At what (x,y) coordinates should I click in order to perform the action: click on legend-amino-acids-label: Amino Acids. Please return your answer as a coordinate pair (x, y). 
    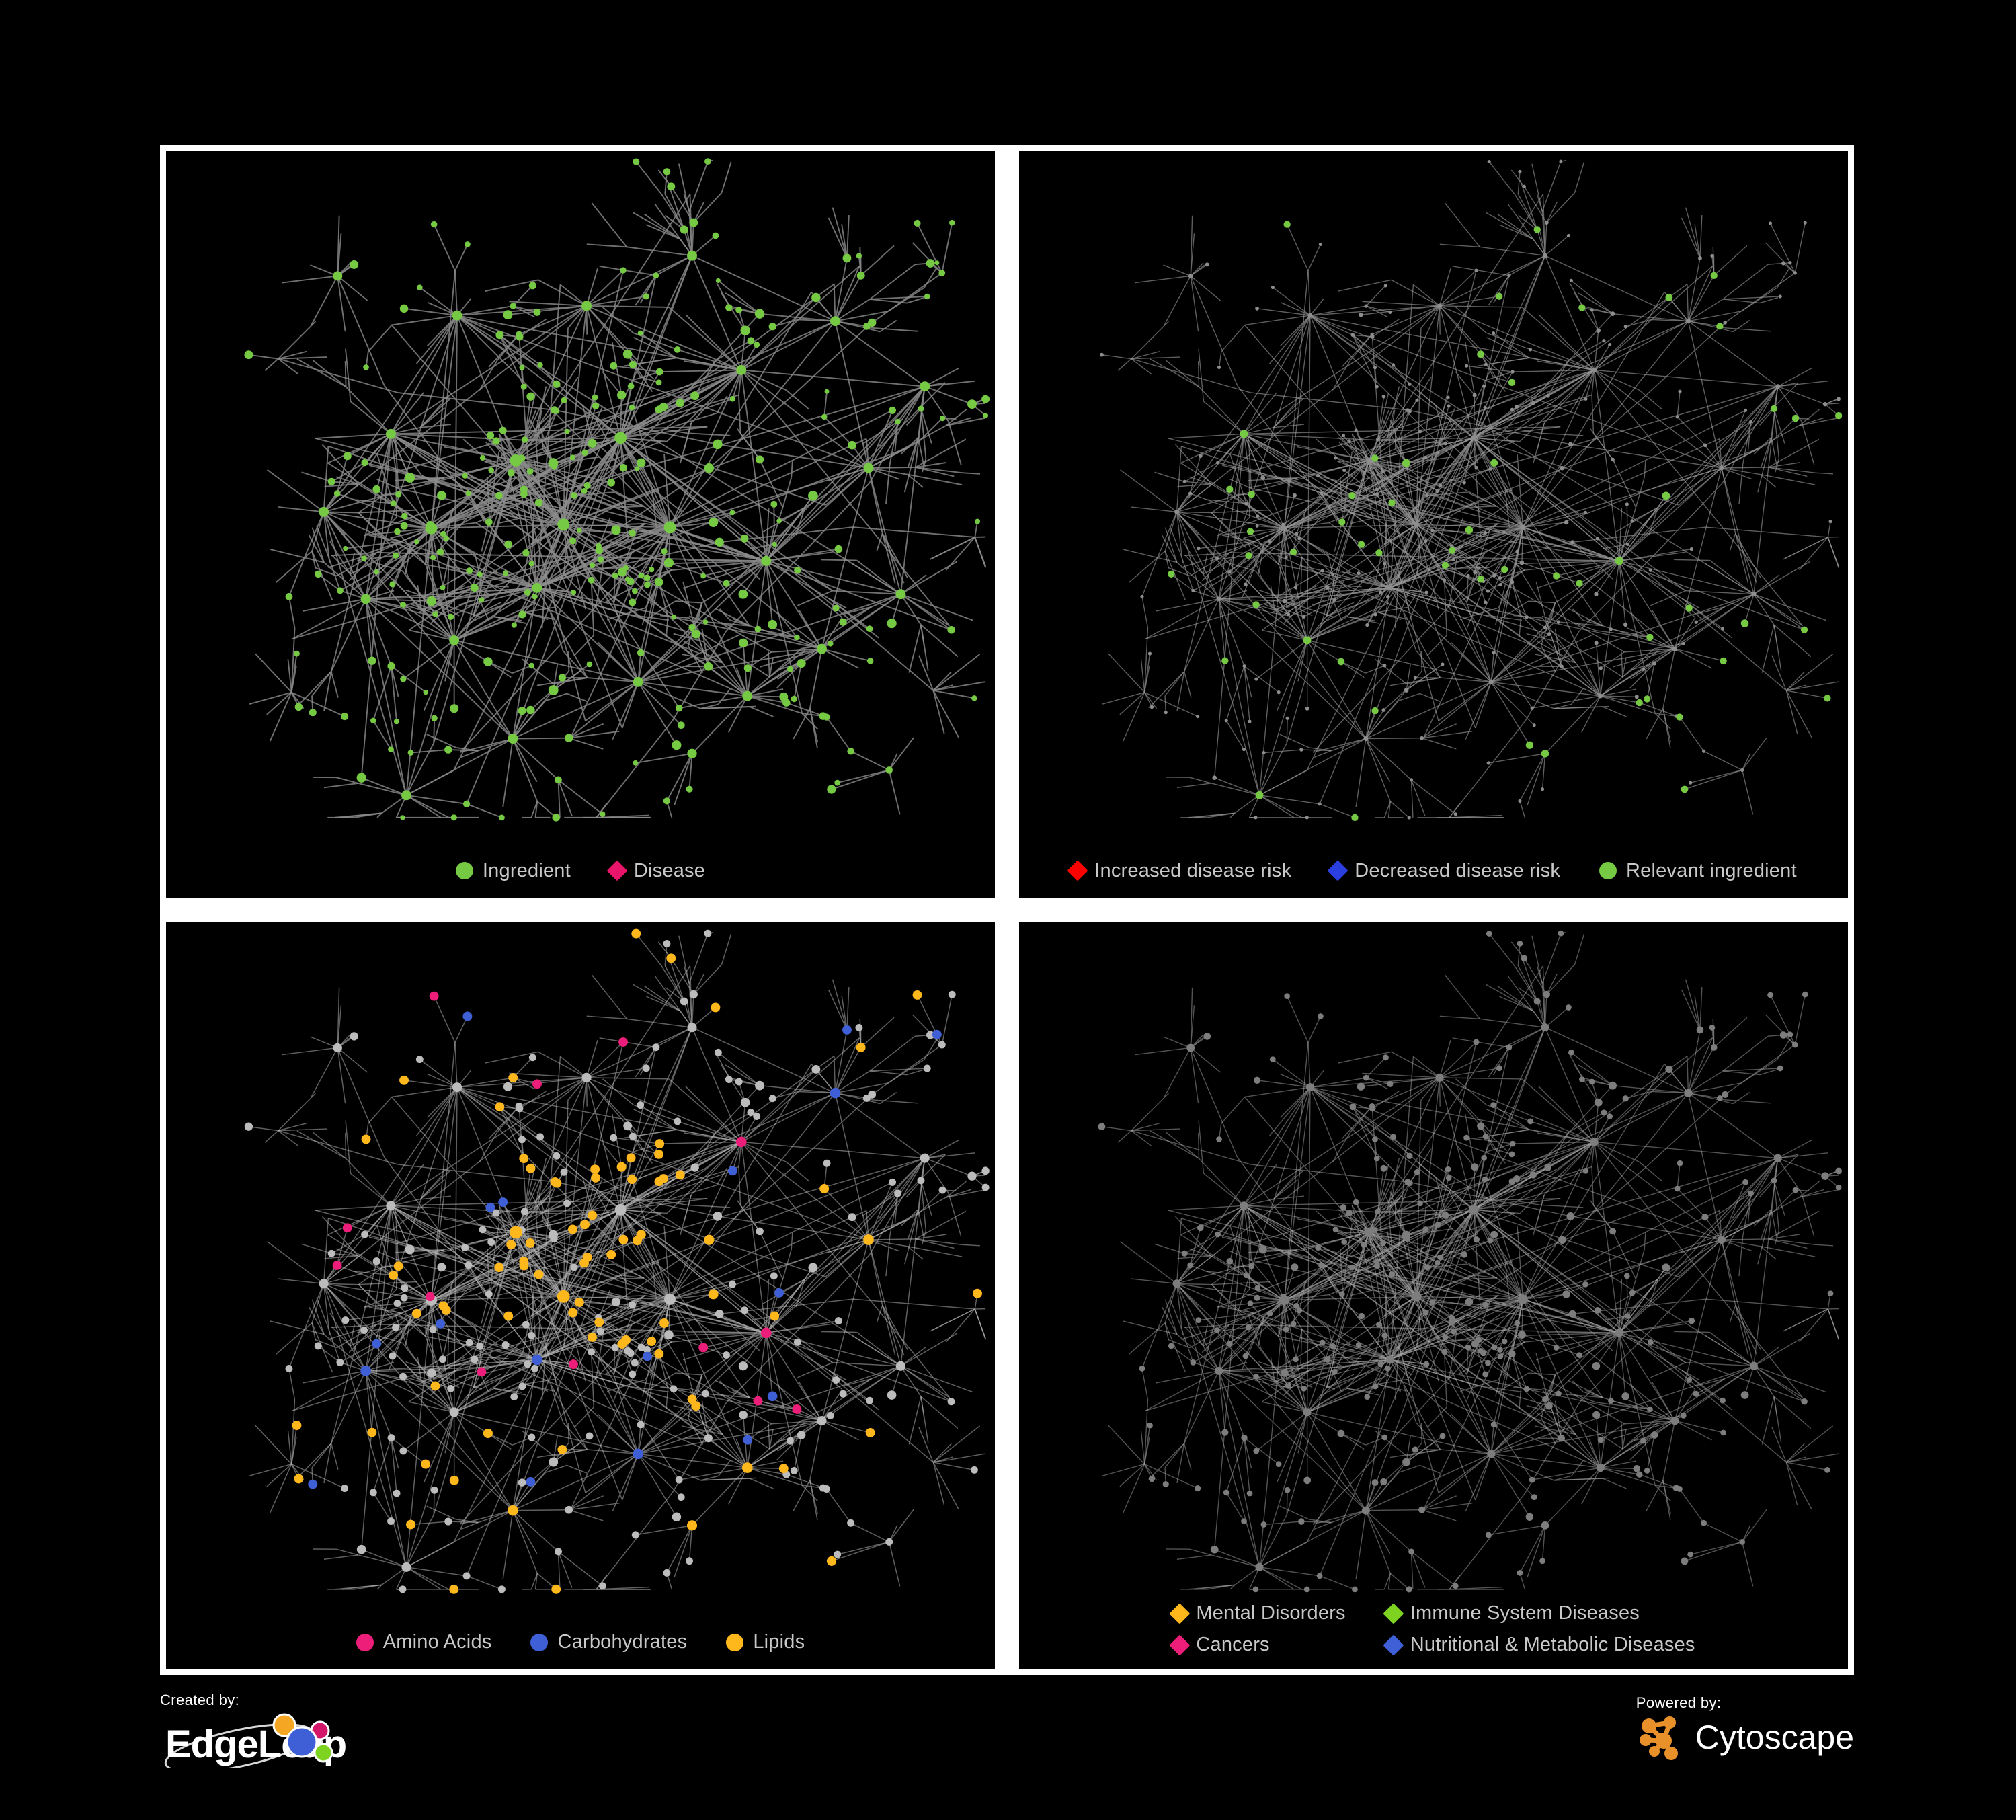
    Looking at the image, I should click on (437, 1642).